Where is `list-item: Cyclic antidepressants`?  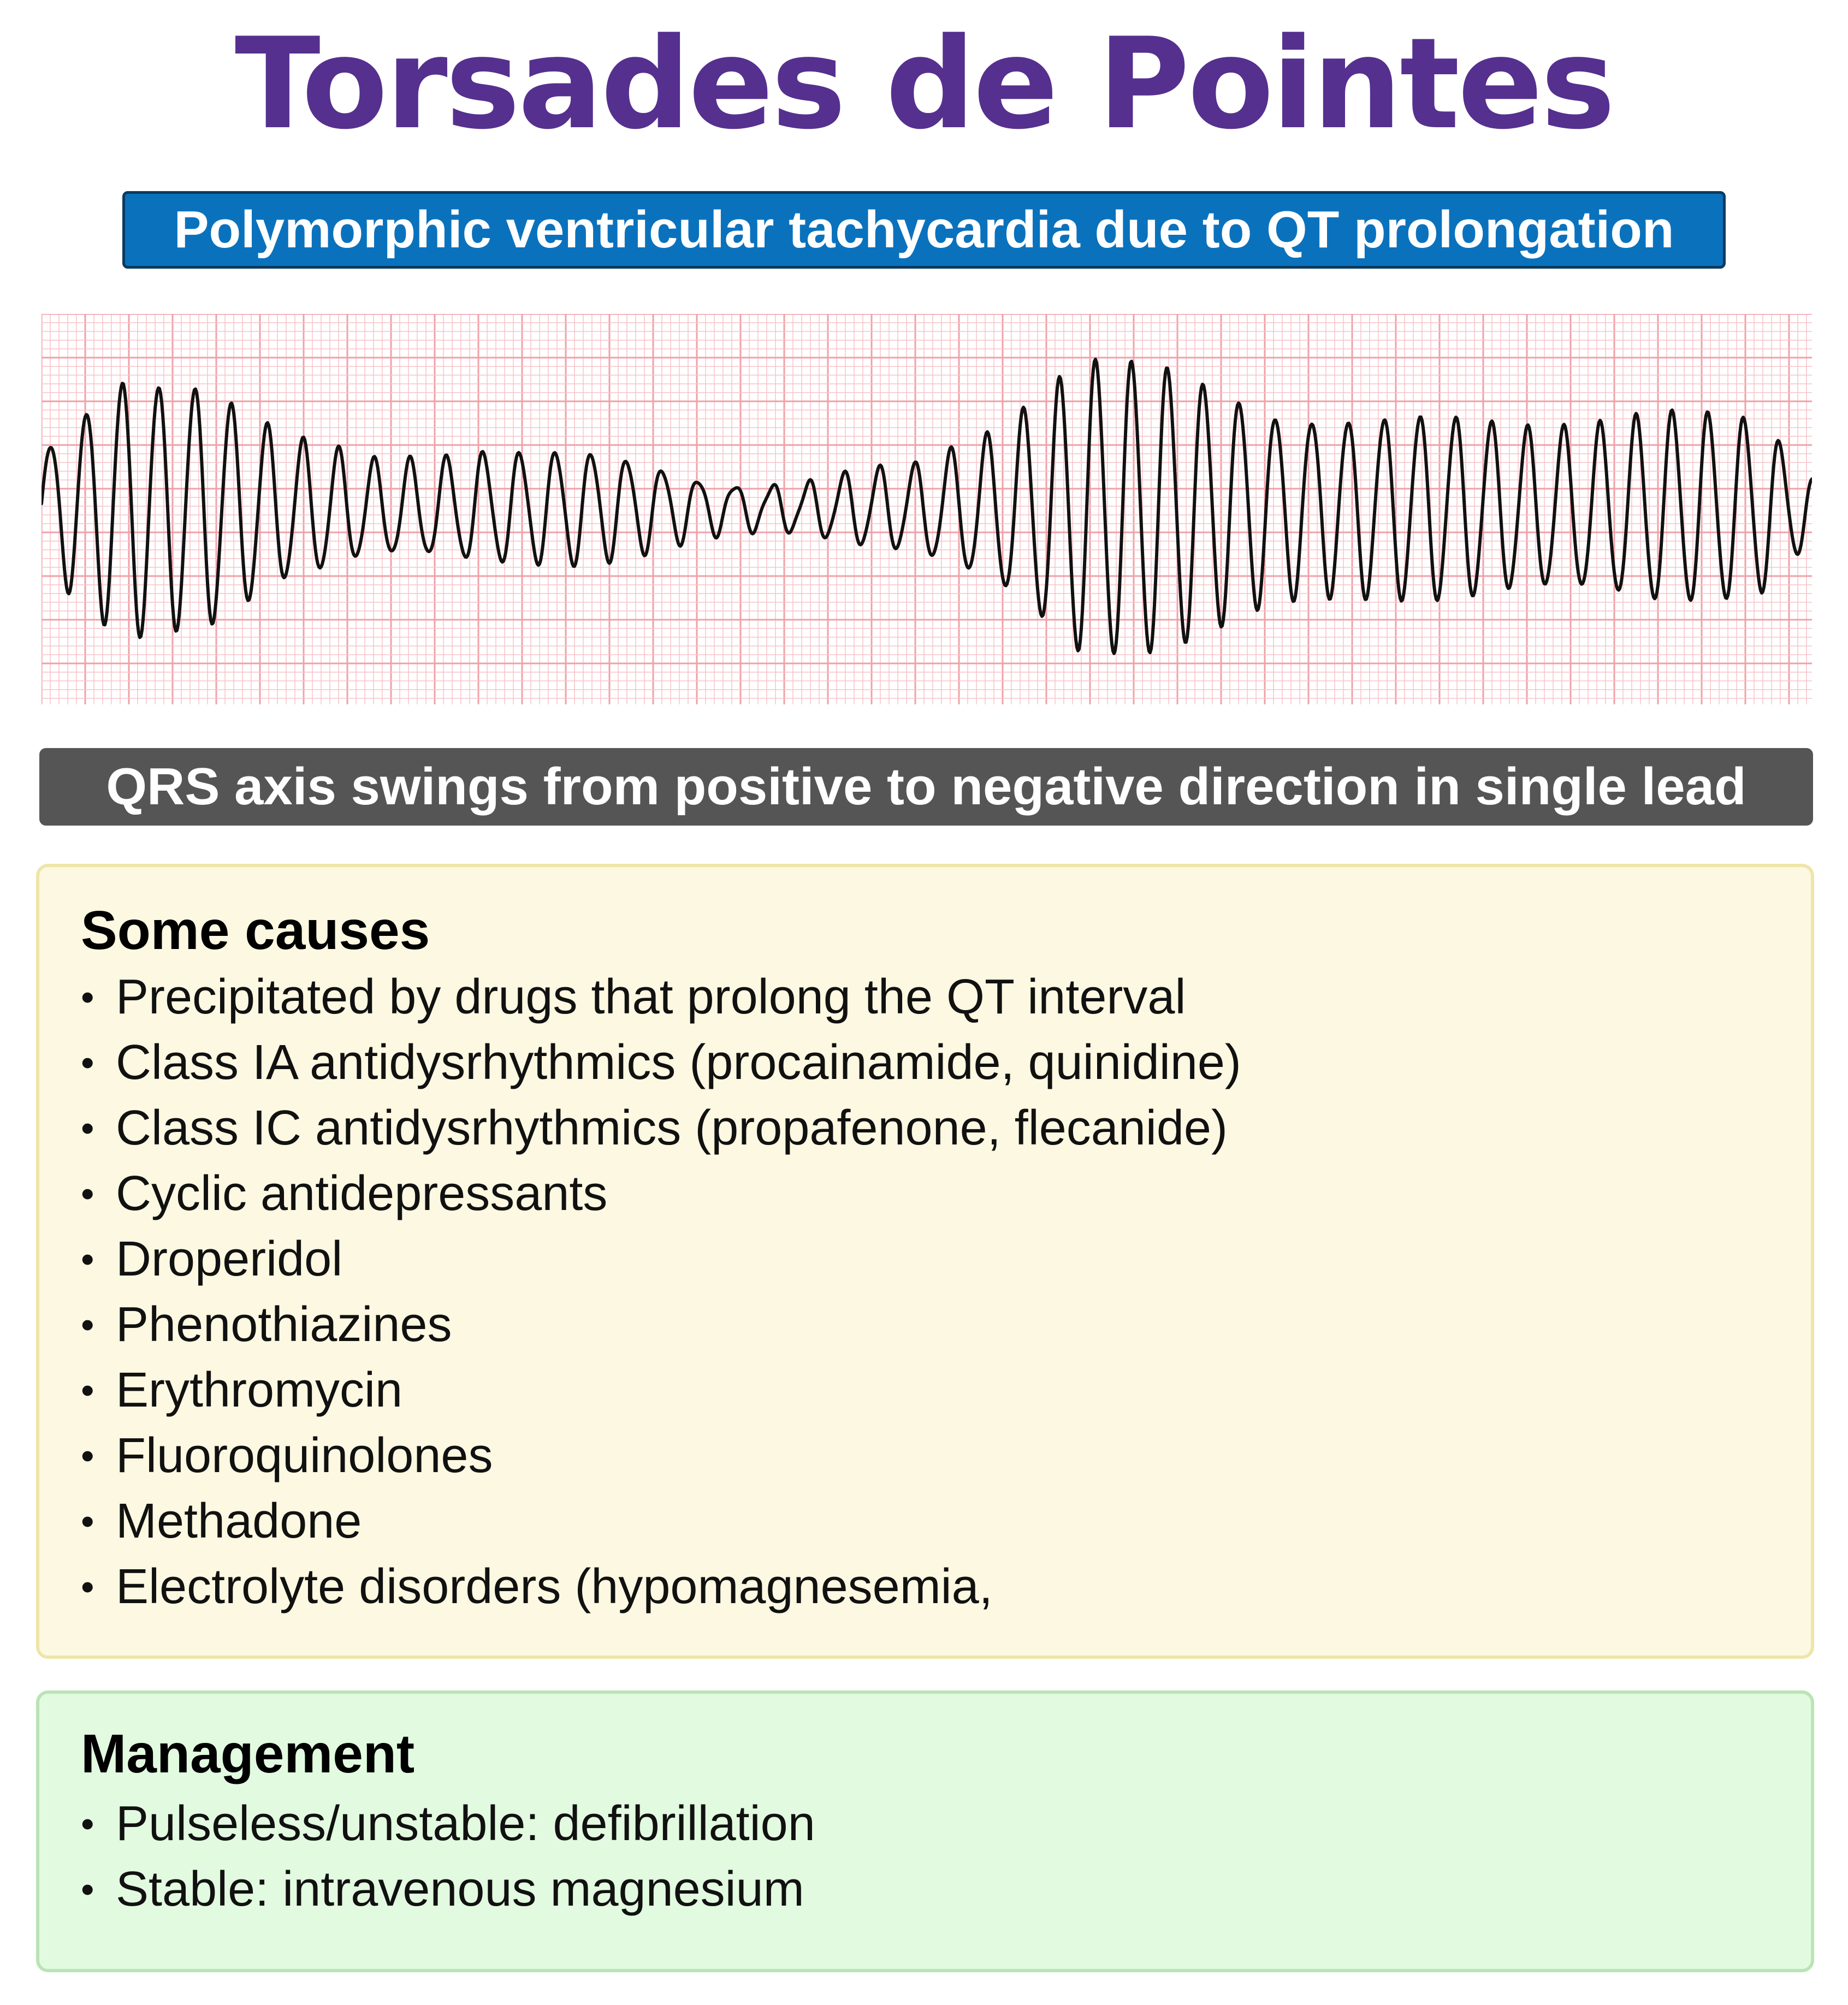 list-item: Cyclic antidepressants is located at coordinates (661, 1193).